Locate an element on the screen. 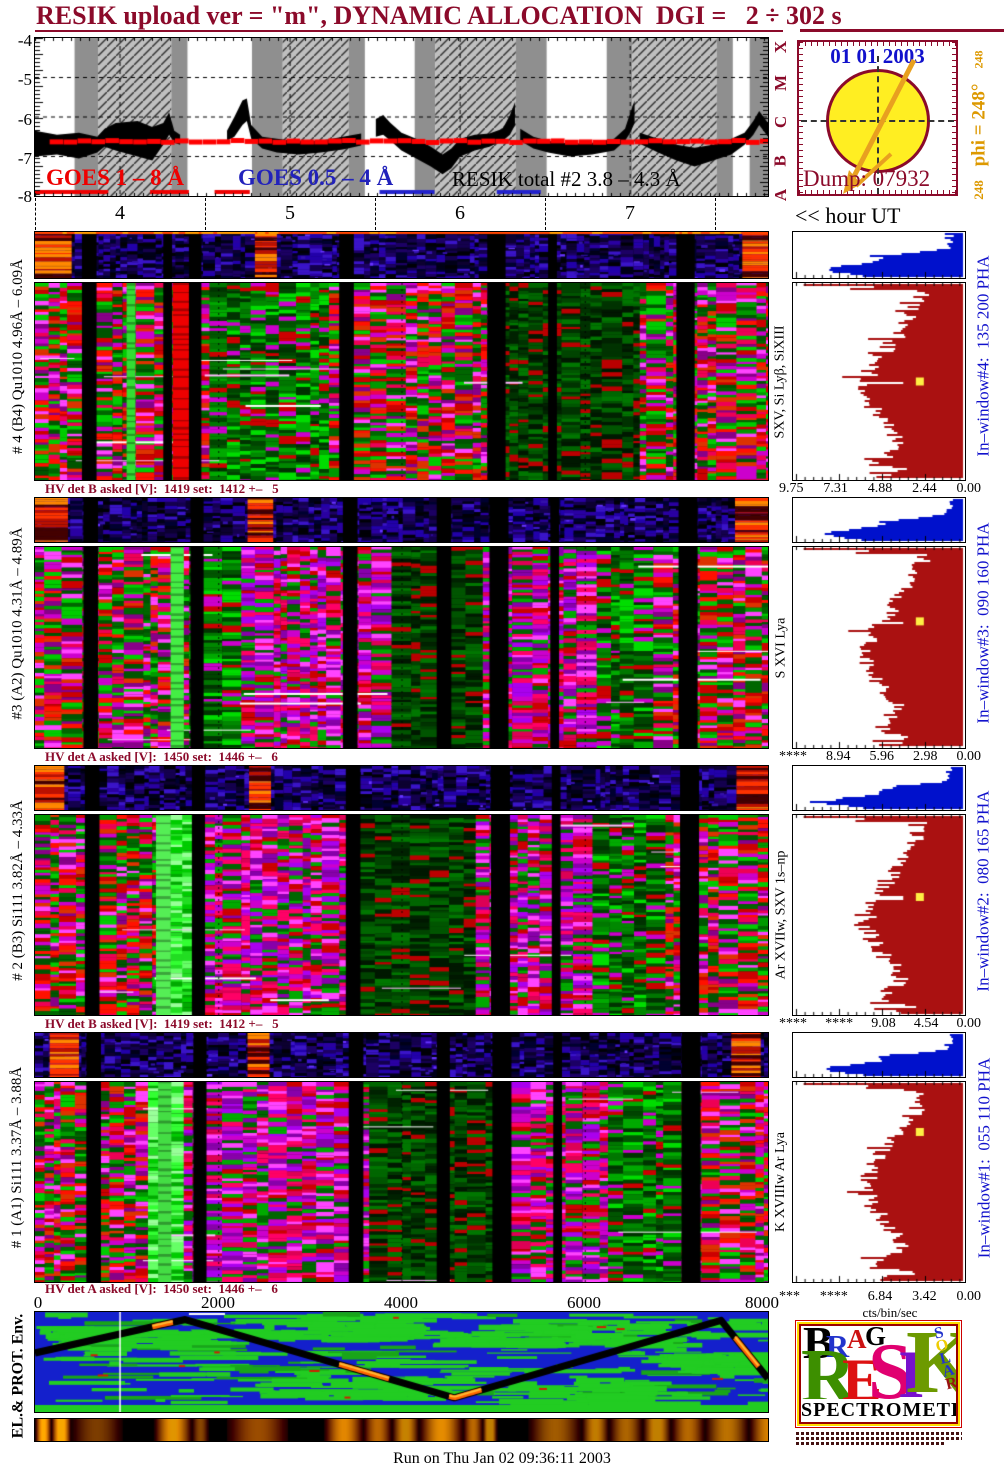  scale-value: 6.84 is located at coordinates (880, 1296).